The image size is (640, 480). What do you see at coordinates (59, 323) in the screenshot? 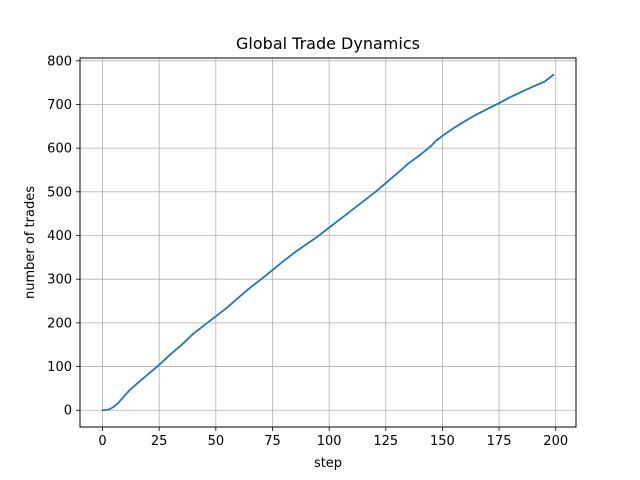
I see `y-tick-label: 200` at bounding box center [59, 323].